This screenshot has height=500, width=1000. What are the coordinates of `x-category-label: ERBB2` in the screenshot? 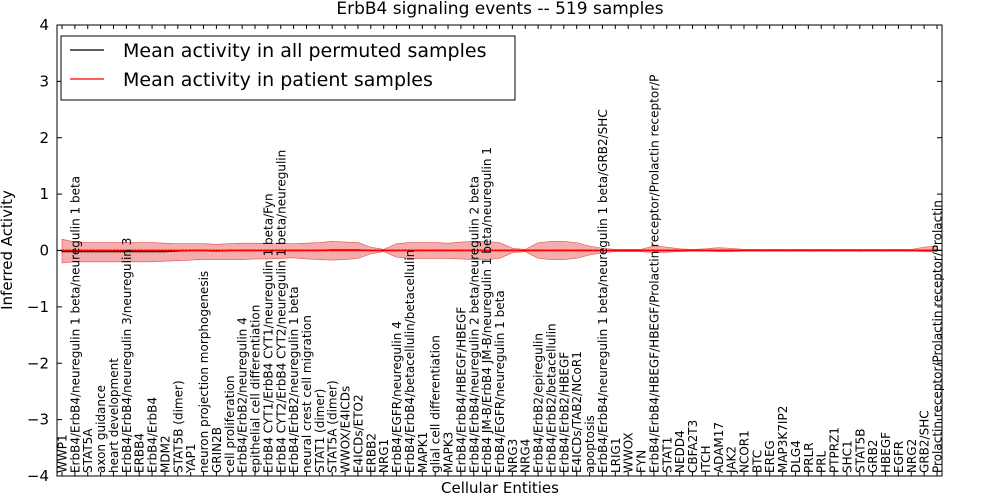 It's located at (371, 453).